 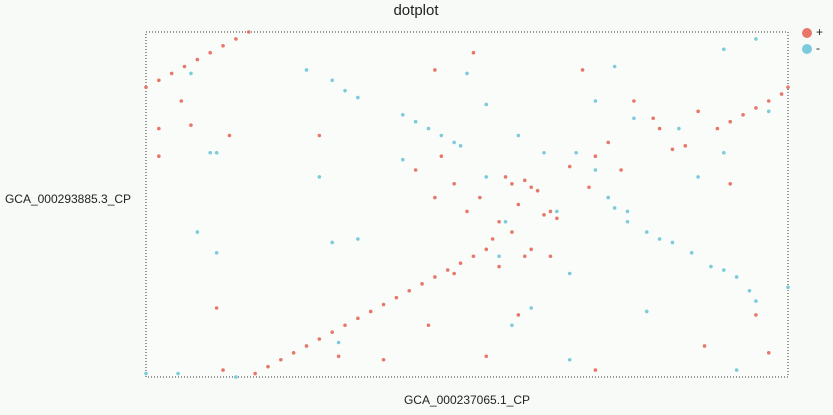 I want to click on chart-title: dotplot, so click(x=416, y=10).